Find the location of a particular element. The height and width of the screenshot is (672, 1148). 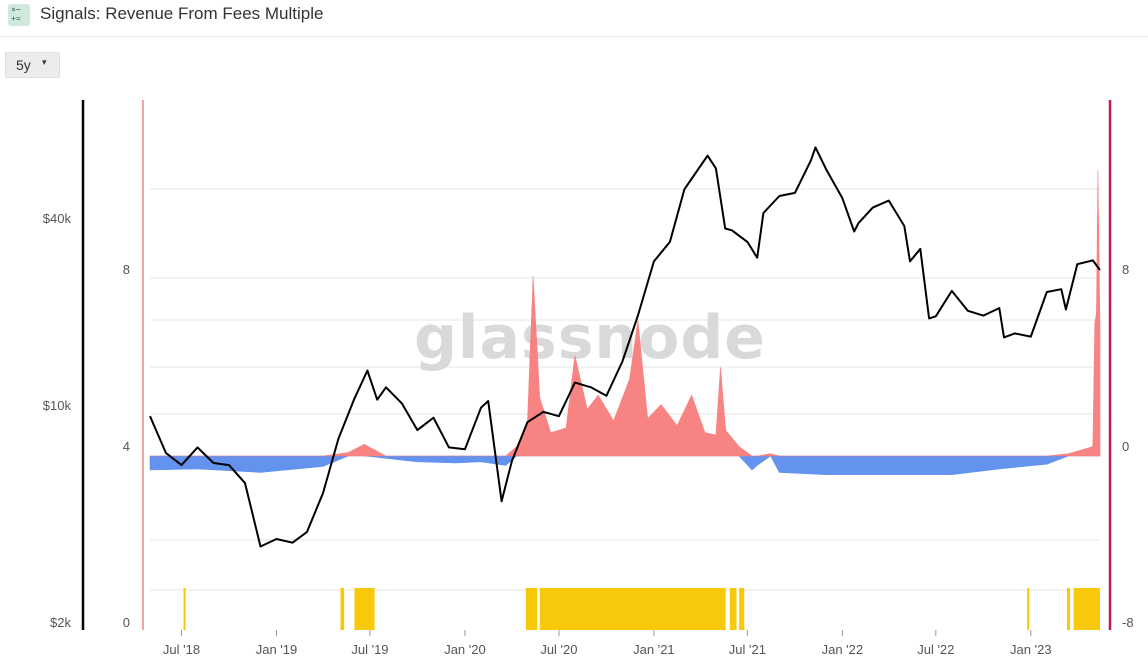

signal-tick-label: 4 is located at coordinates (126, 446).